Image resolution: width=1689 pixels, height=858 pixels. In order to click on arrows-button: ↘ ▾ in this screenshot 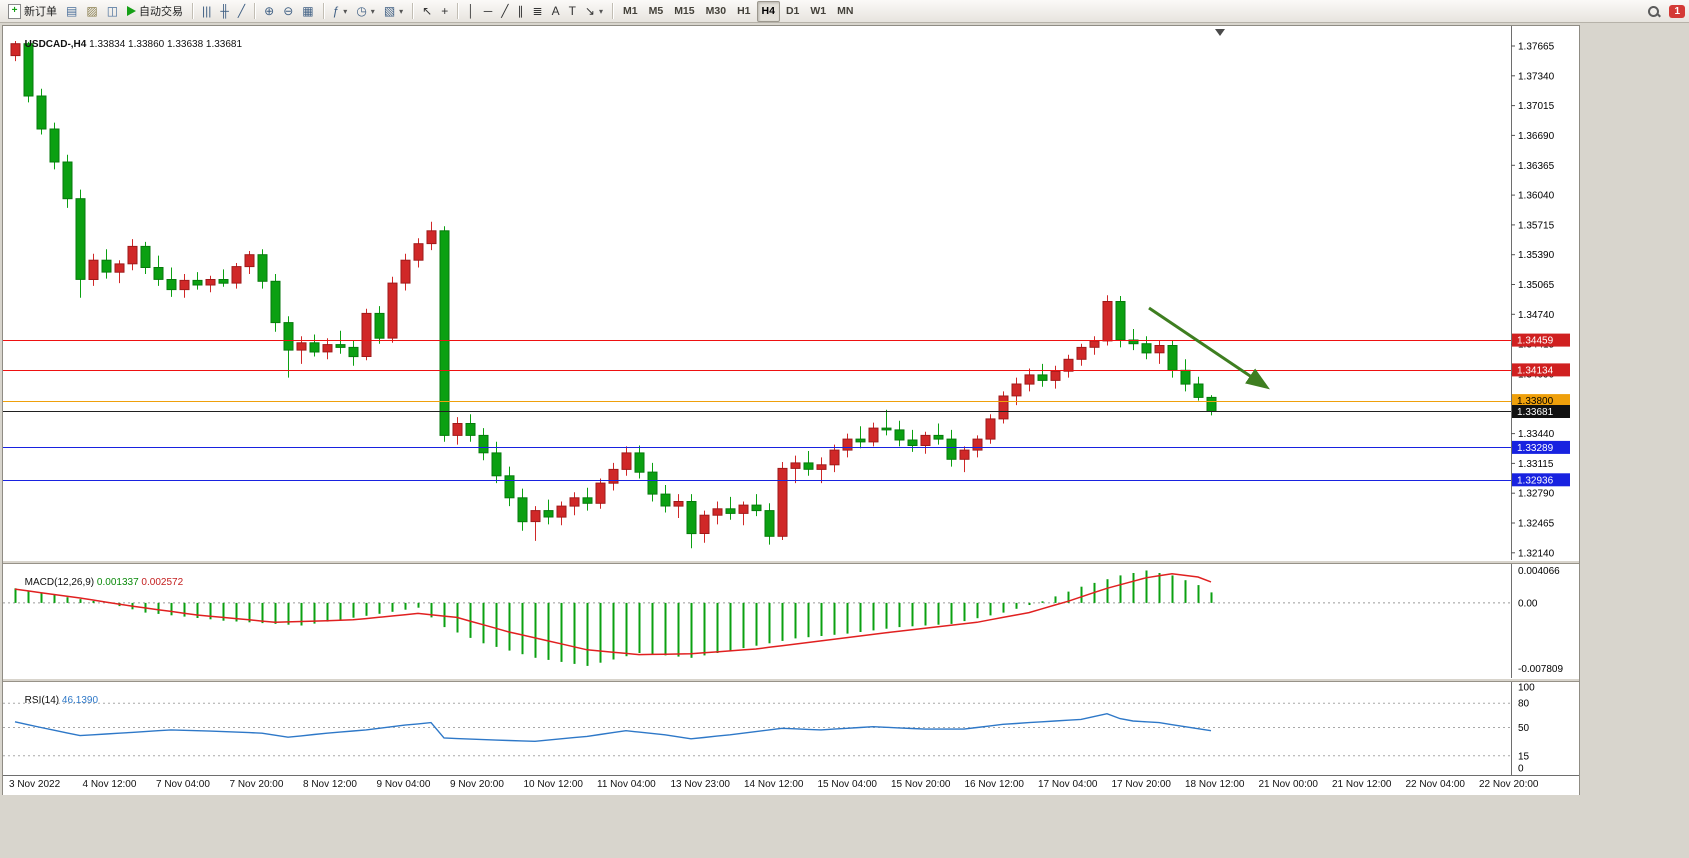, I will do `click(594, 11)`.